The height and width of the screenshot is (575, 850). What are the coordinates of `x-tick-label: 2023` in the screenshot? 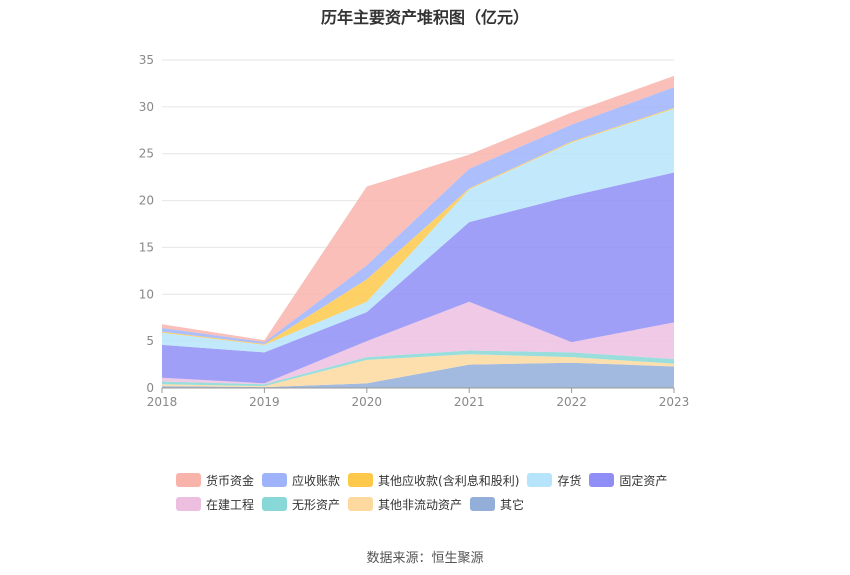 It's located at (674, 402).